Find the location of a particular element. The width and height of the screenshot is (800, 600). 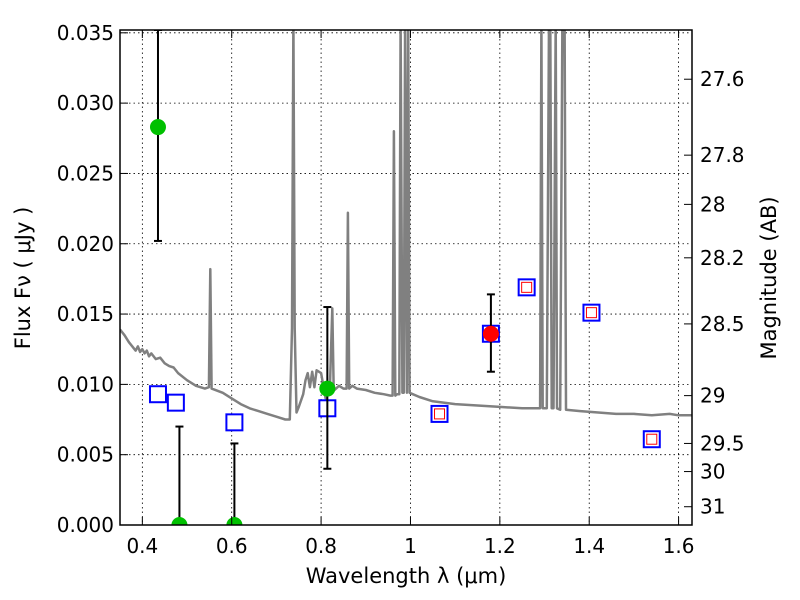

x-tick-label: 0.4 is located at coordinates (142, 546).